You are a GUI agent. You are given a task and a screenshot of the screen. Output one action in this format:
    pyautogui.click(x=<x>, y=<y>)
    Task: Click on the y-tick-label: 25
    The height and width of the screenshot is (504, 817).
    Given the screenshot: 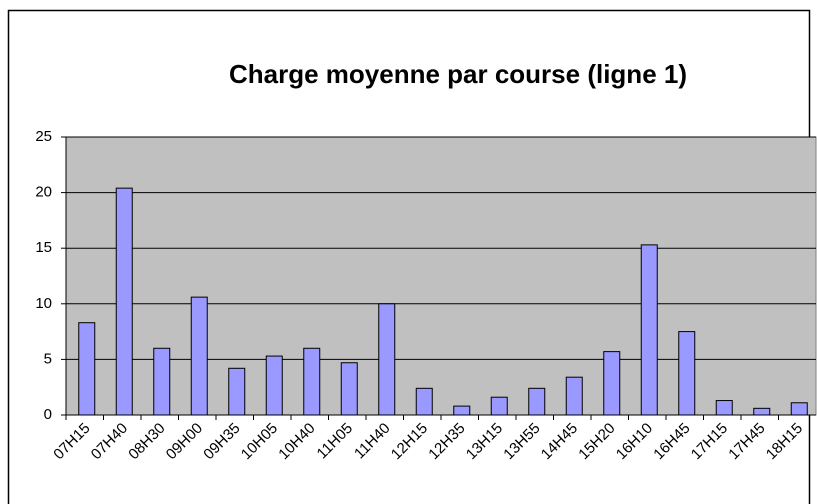 What is the action you would take?
    pyautogui.click(x=43, y=136)
    